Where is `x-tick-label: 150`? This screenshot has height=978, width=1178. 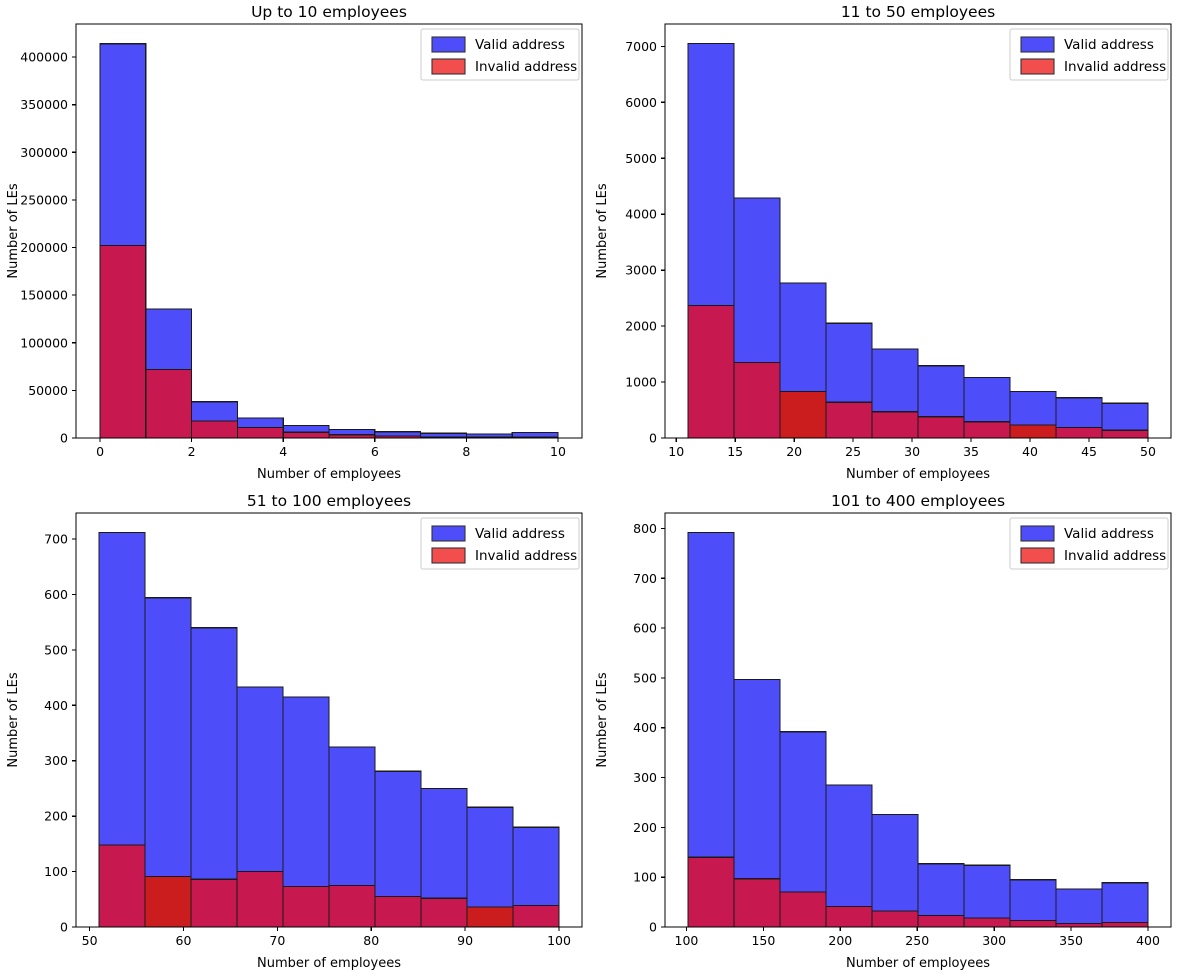
x-tick-label: 150 is located at coordinates (763, 940).